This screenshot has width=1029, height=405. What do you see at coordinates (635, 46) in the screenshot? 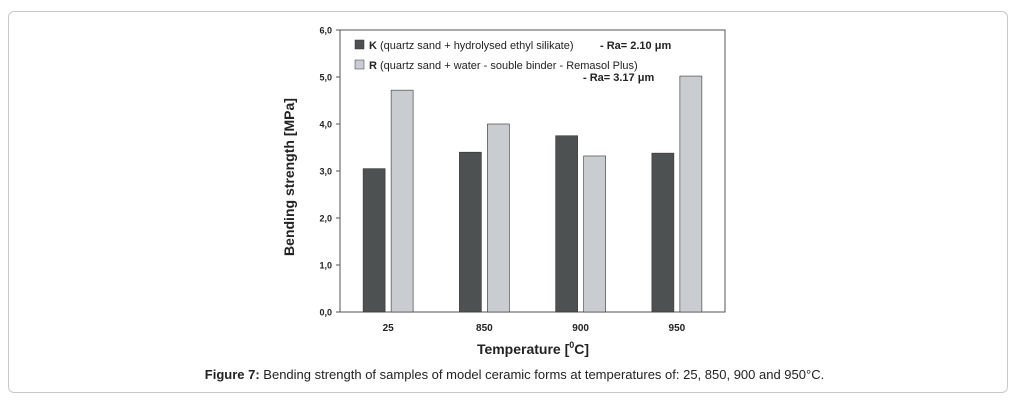
I see `legend-note-k: - Ra= 2.10 μm` at bounding box center [635, 46].